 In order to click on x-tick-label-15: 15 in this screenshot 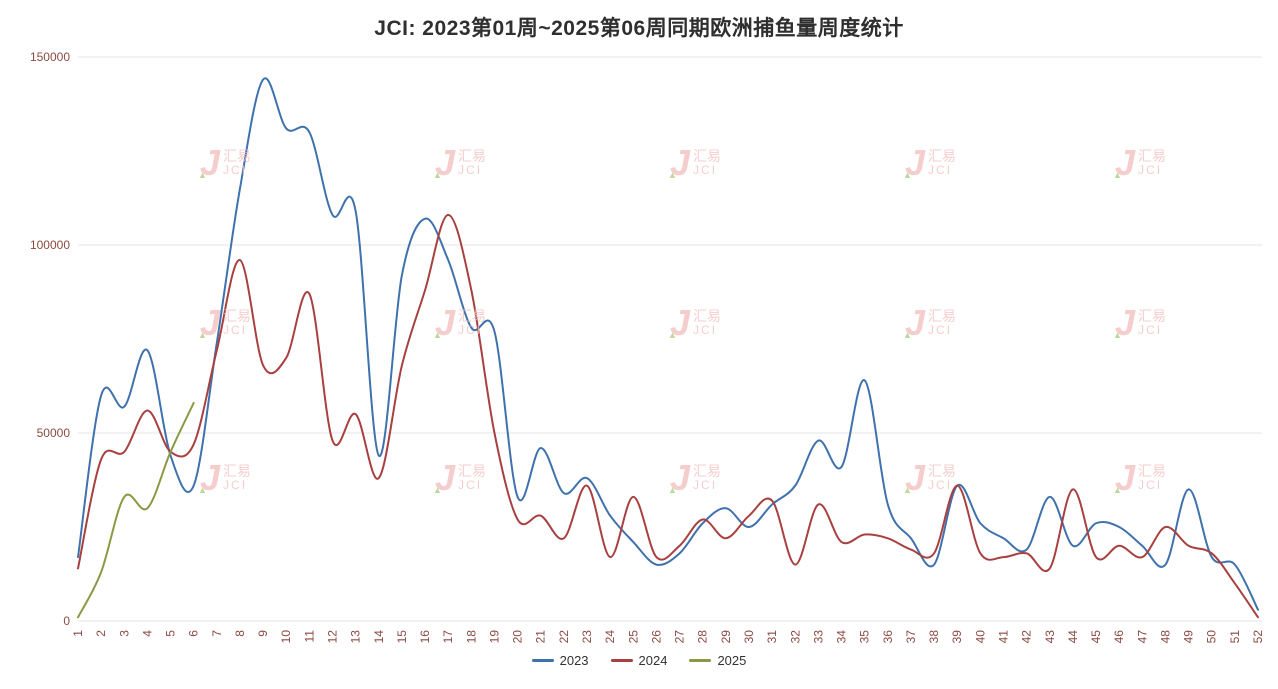, I will do `click(402, 637)`.